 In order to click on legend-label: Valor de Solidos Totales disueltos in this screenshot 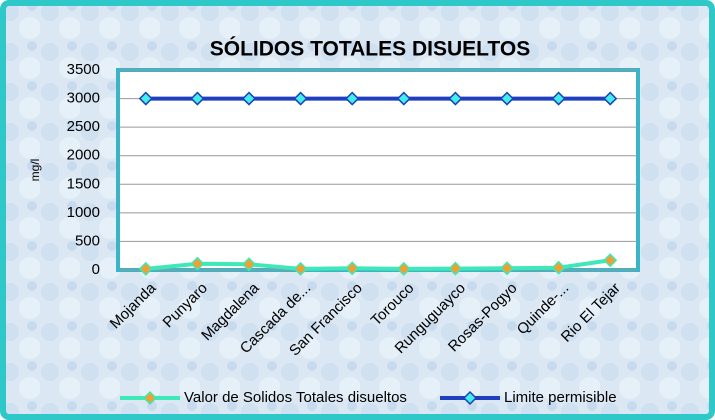, I will do `click(295, 397)`.